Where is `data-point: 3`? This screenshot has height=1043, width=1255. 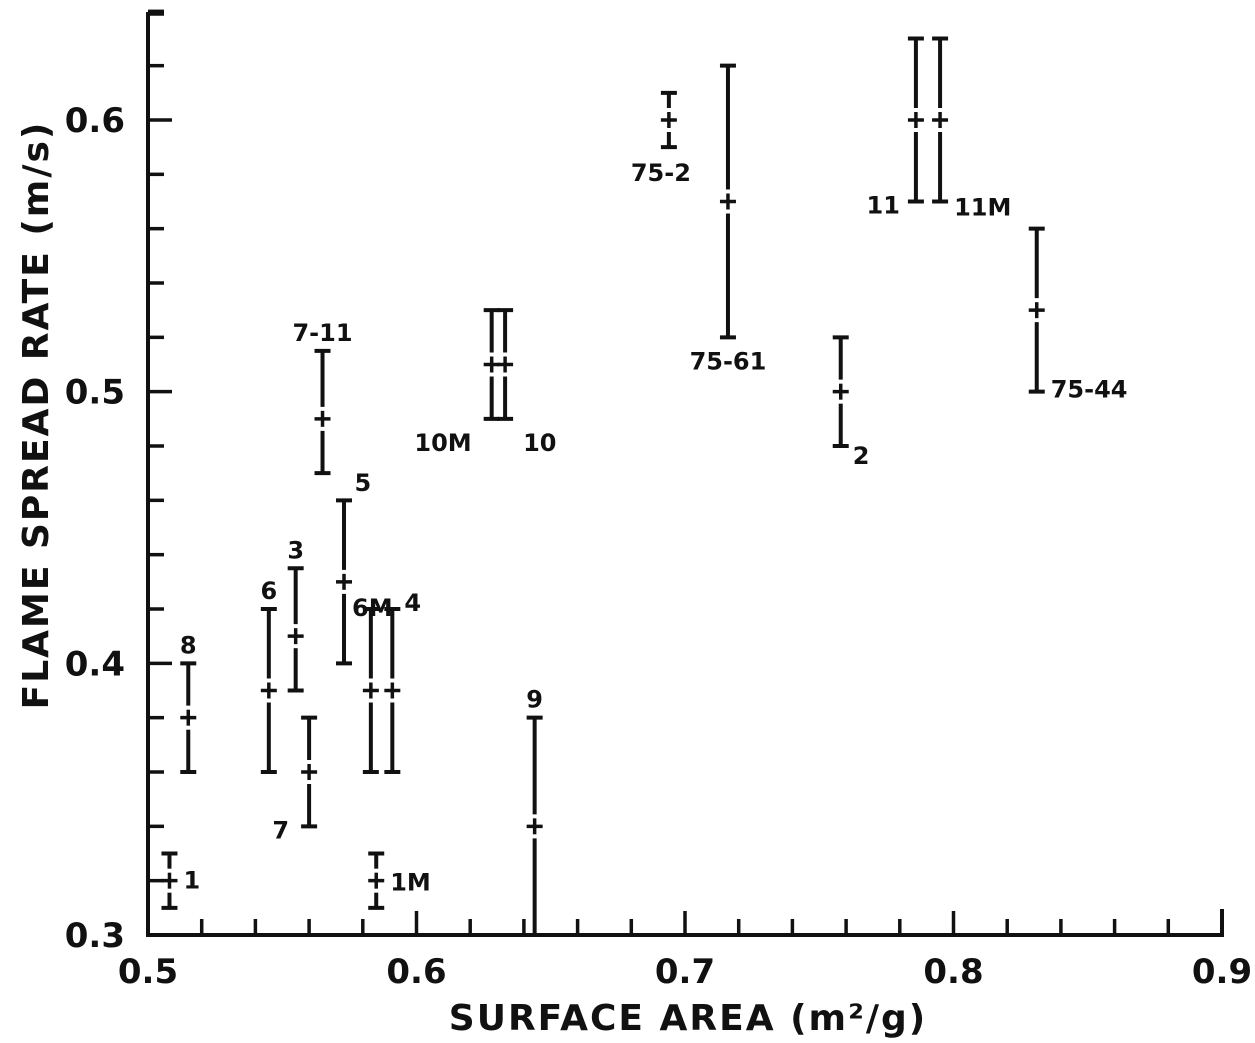
data-point: 3 is located at coordinates (295, 614).